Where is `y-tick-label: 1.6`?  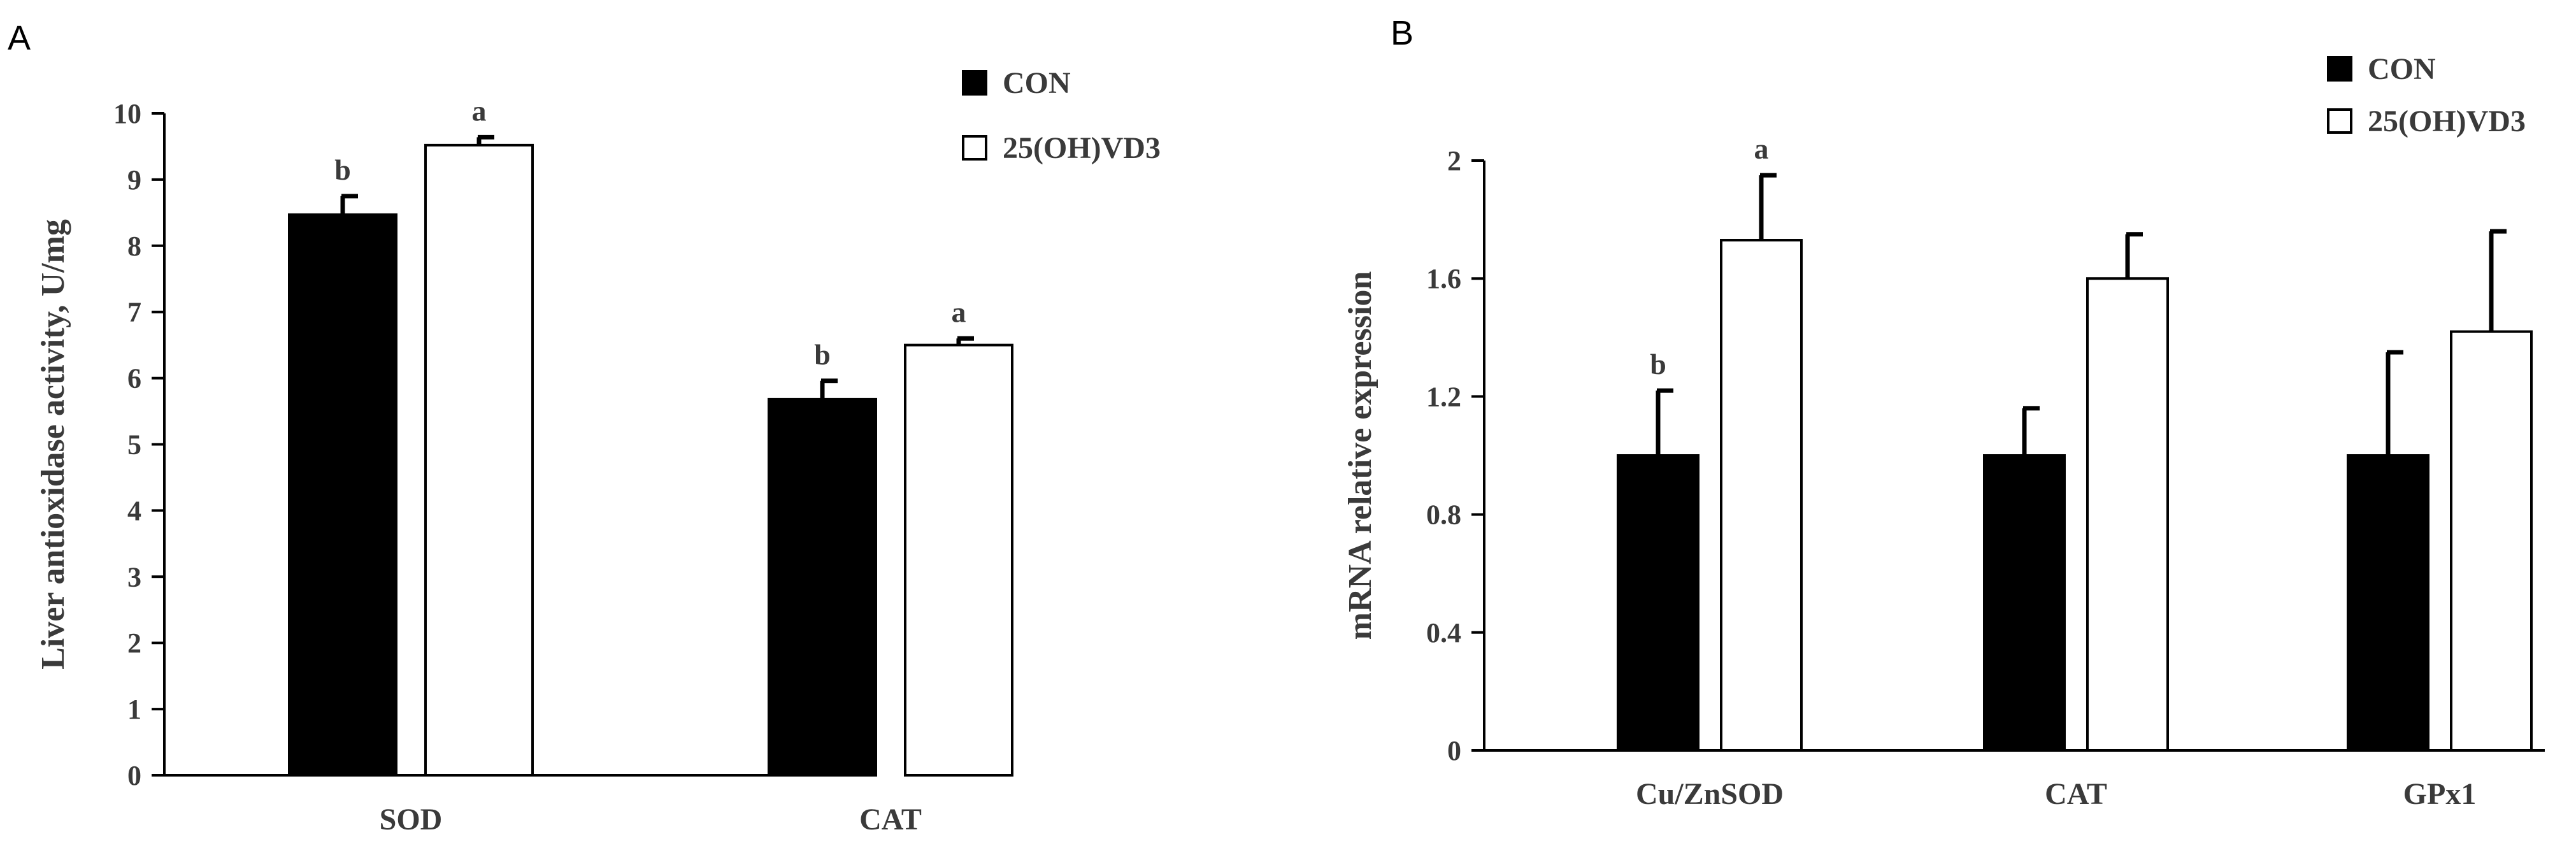 y-tick-label: 1.6 is located at coordinates (1444, 279).